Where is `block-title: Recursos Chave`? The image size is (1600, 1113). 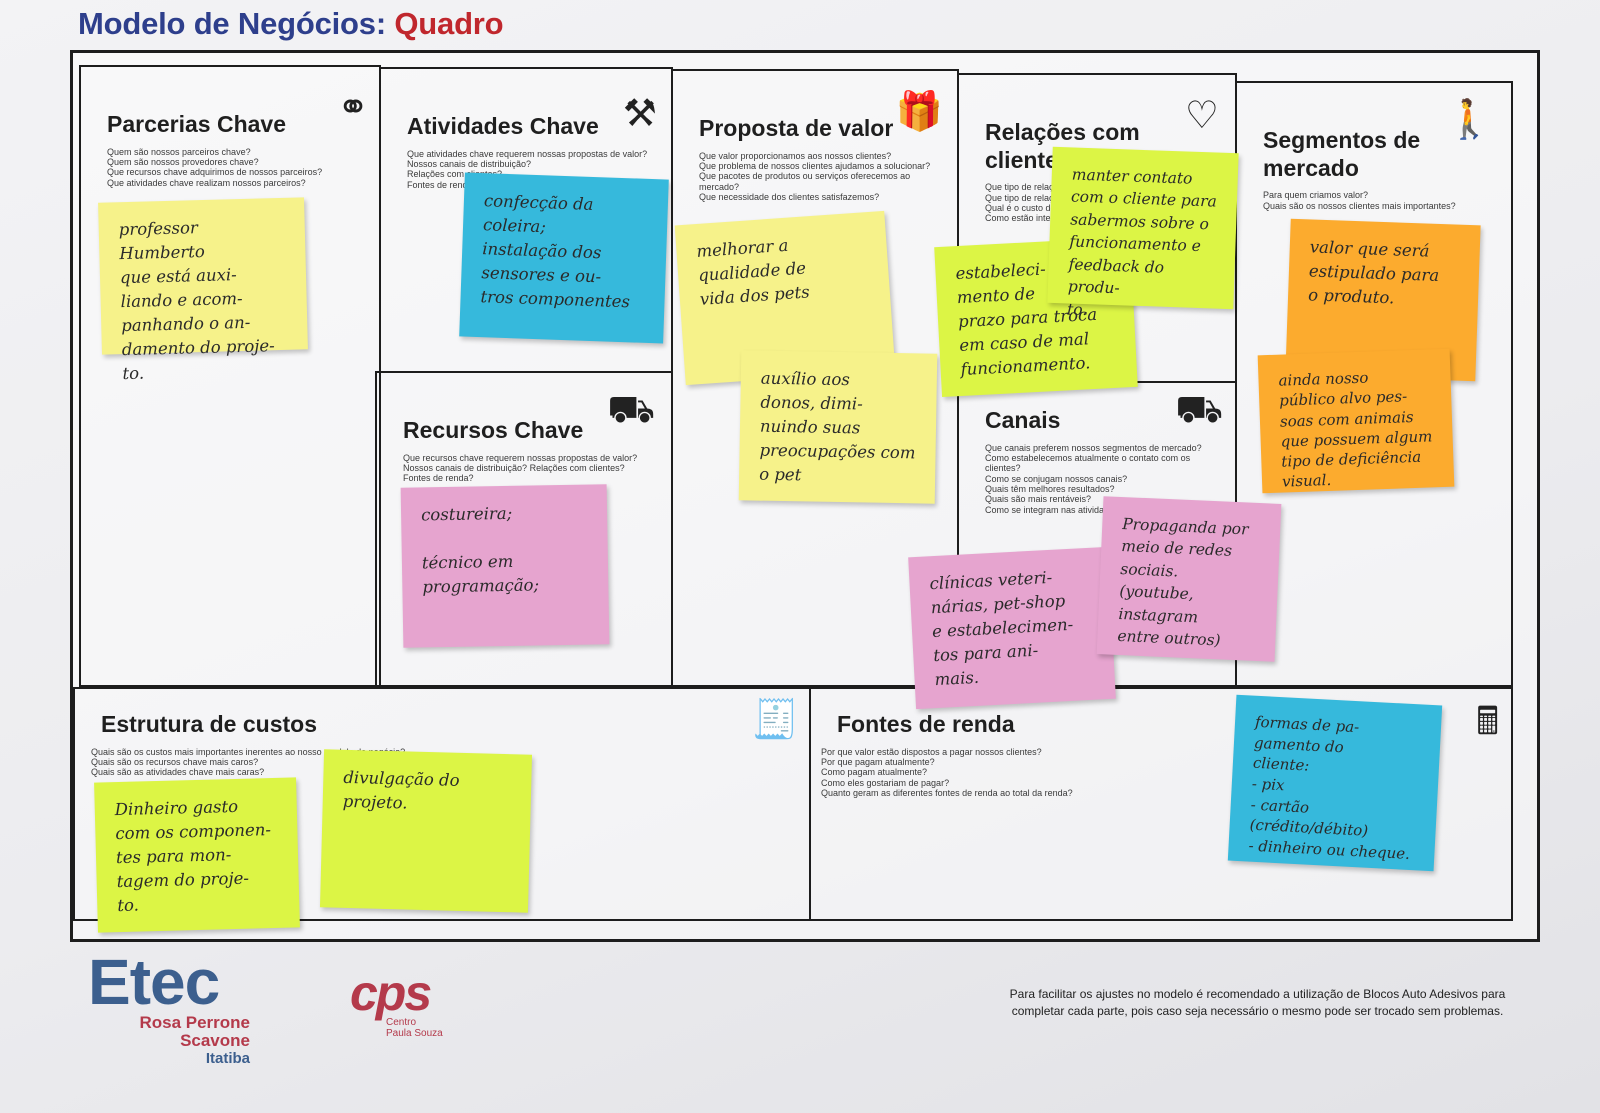 block-title: Recursos Chave is located at coordinates (493, 430).